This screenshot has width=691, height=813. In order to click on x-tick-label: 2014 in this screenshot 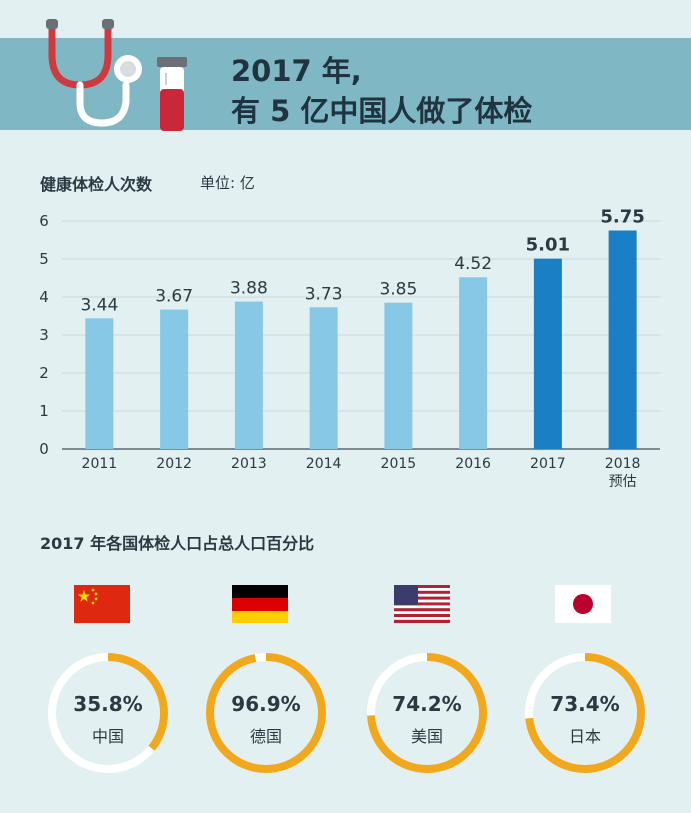, I will do `click(324, 464)`.